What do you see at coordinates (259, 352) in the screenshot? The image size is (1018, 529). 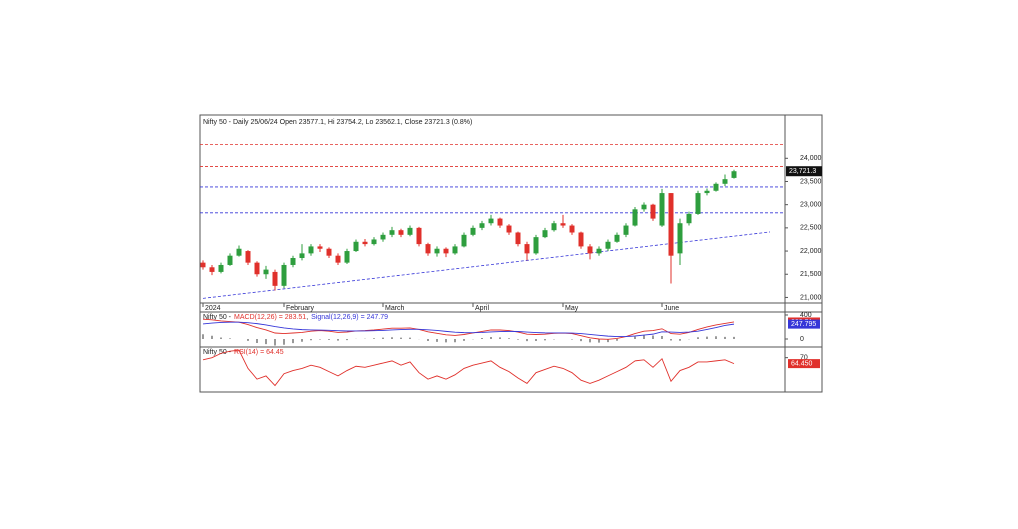 I see `legend-entry: RSI(14) = 64.45` at bounding box center [259, 352].